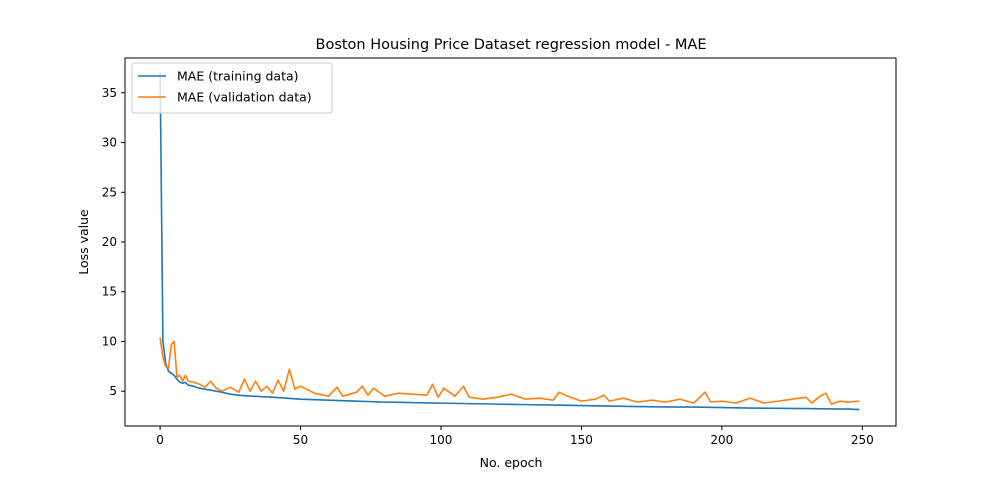  I want to click on y-axis: 5 10 15 20 25 30 35, so click(113, 242).